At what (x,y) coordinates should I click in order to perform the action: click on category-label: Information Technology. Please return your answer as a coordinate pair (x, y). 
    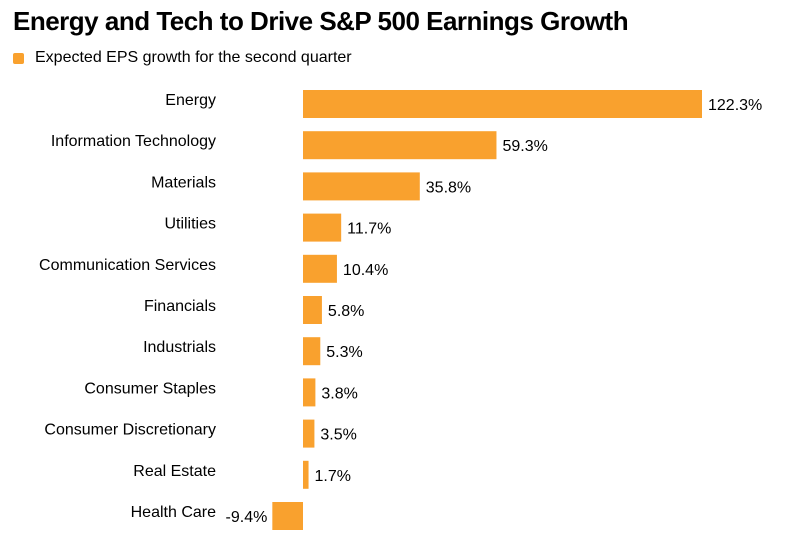
    Looking at the image, I should click on (133, 141).